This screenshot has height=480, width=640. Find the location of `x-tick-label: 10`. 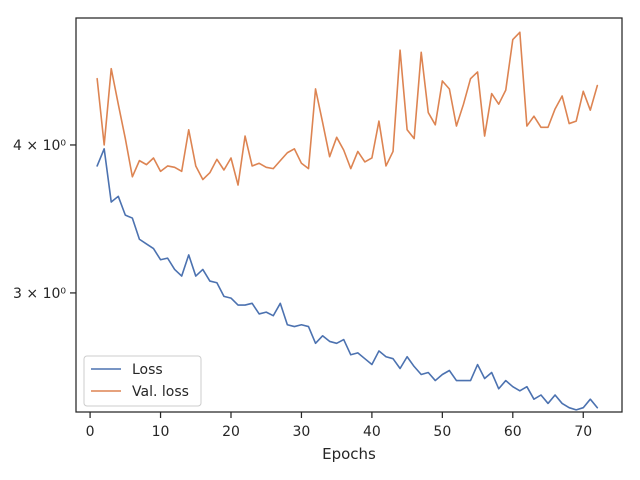

x-tick-label: 10 is located at coordinates (161, 432).